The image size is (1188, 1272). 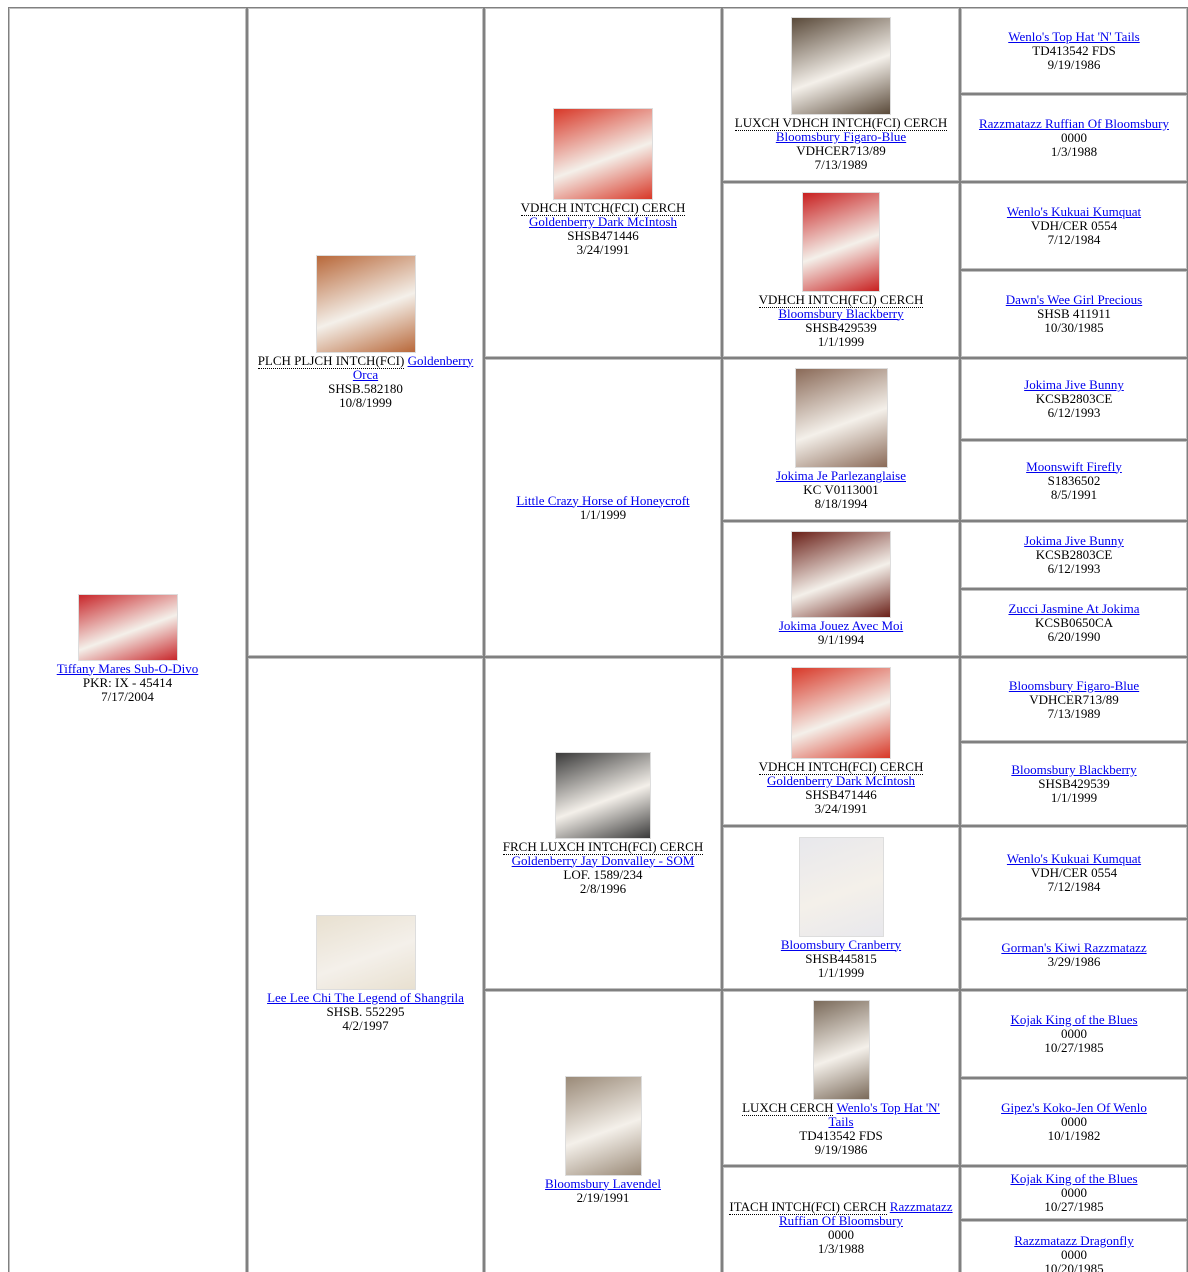 I want to click on dog-titles: LUXCH VDHCH INTCH(FCI) CERCH, so click(x=841, y=123).